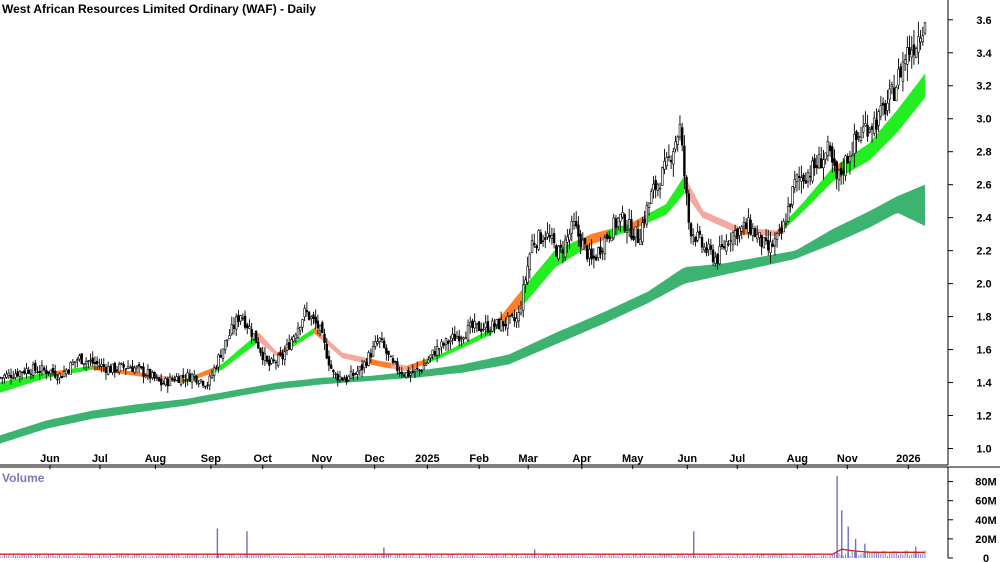 The height and width of the screenshot is (562, 1000). I want to click on y-tick-label: 1.4, so click(984, 384).